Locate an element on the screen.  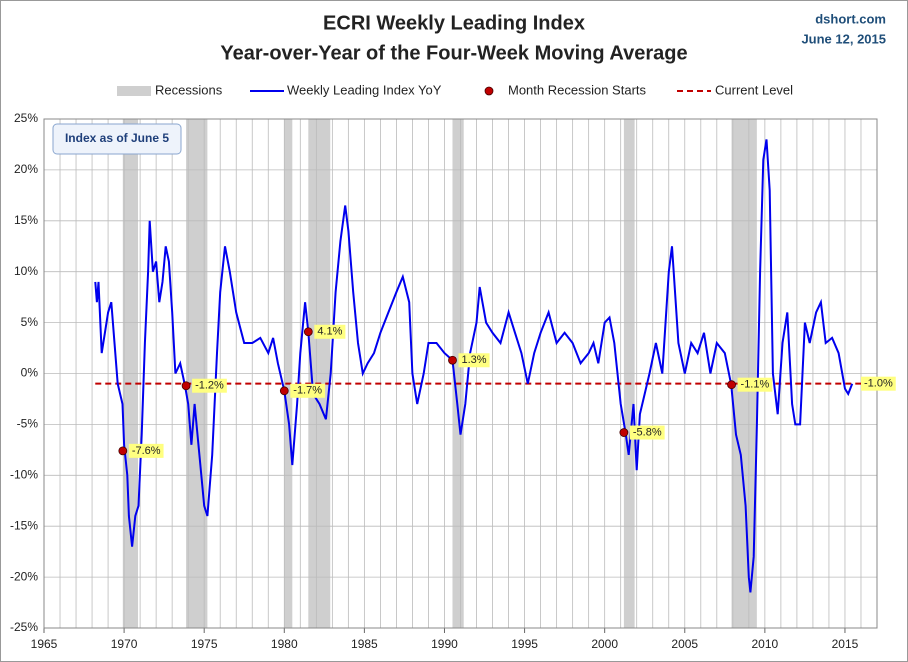
y-tick-label: -15% is located at coordinates (24, 525).